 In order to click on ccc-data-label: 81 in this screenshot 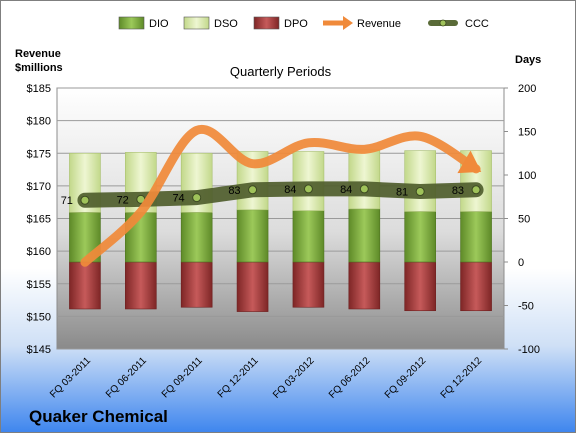, I will do `click(402, 193)`.